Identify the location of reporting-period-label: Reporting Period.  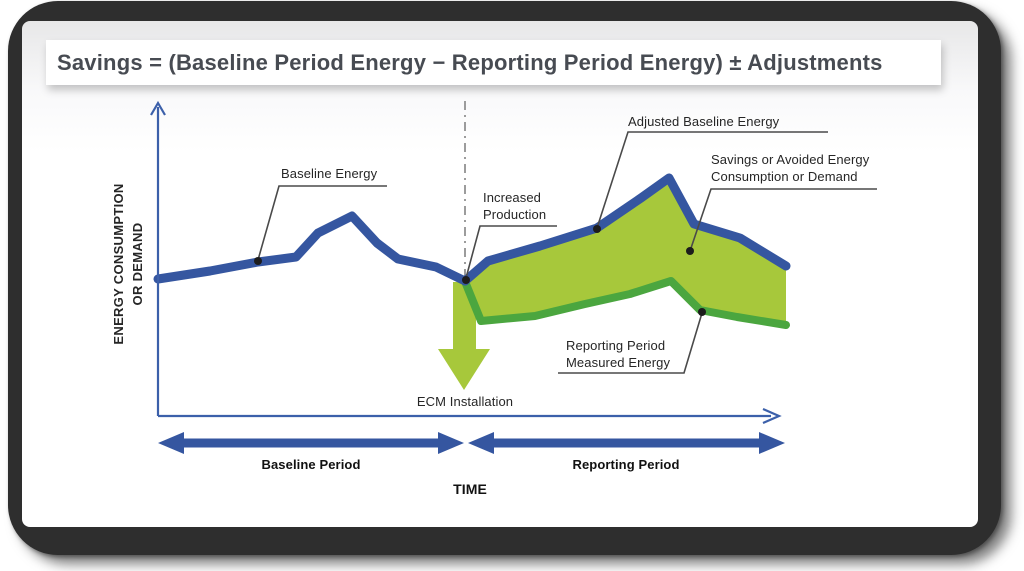
(626, 464).